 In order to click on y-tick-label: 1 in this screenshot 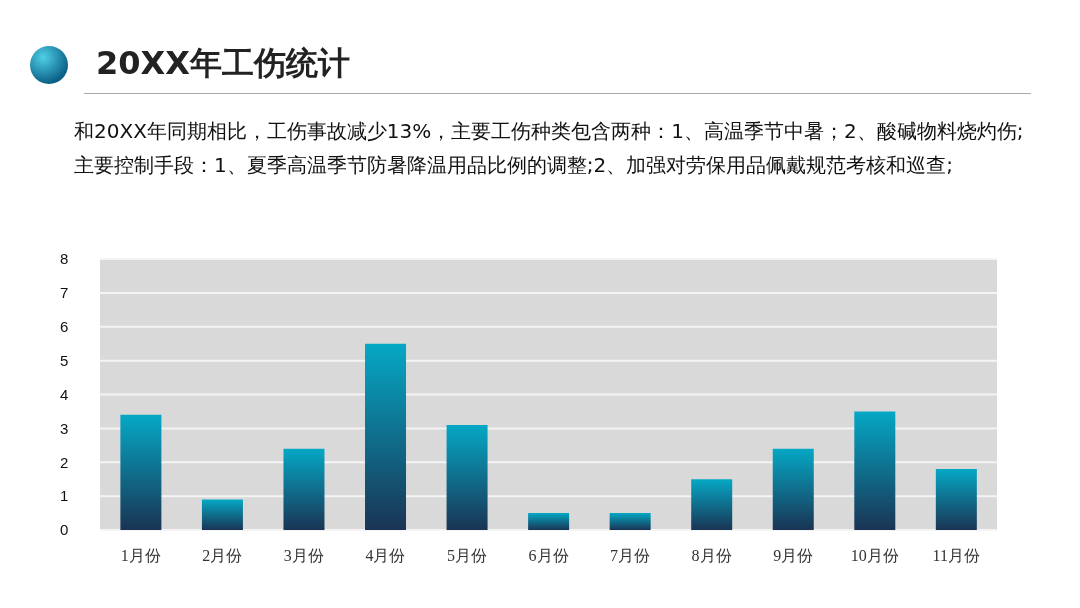, I will do `click(64, 496)`.